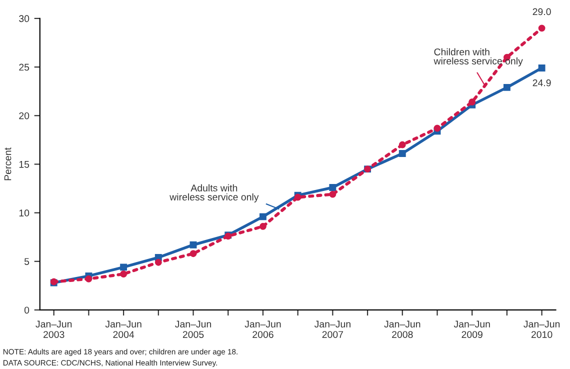 Image resolution: width=570 pixels, height=369 pixels. I want to click on y-tick-label: 30, so click(24, 18).